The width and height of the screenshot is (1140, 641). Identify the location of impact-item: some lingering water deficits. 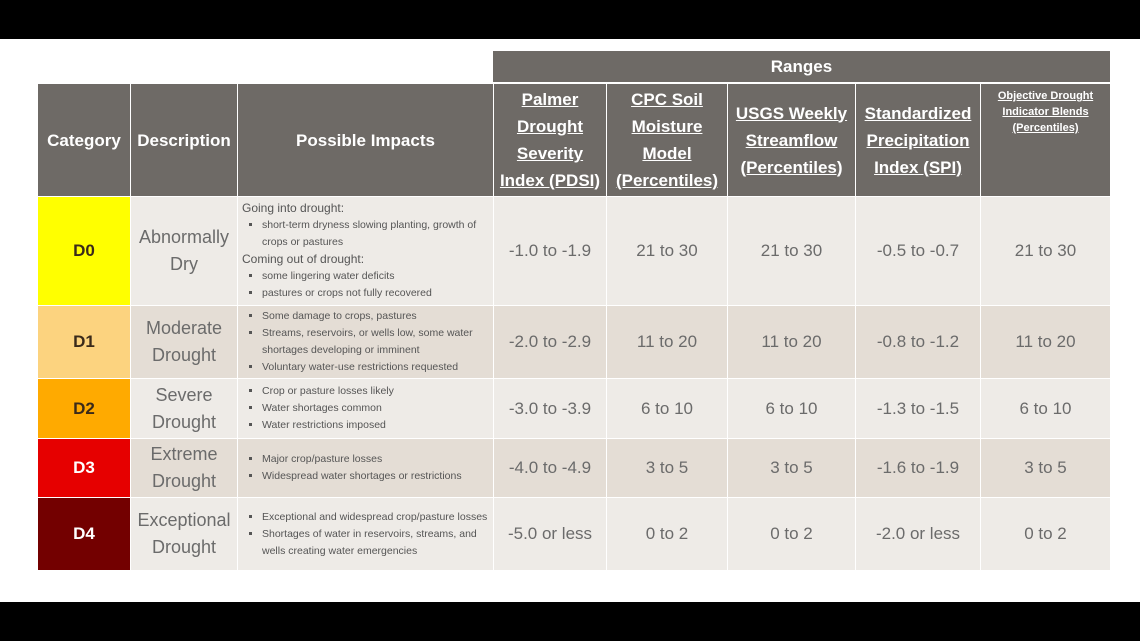
(375, 276).